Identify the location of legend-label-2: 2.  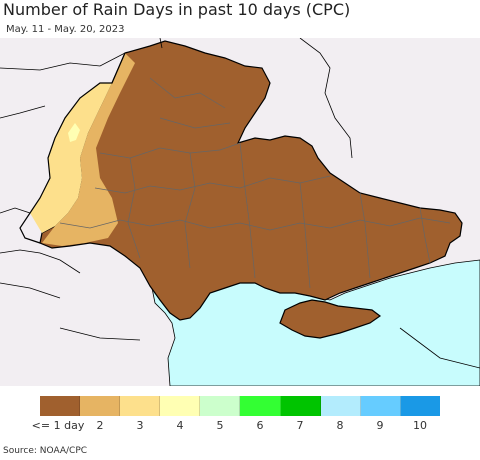
(100, 425).